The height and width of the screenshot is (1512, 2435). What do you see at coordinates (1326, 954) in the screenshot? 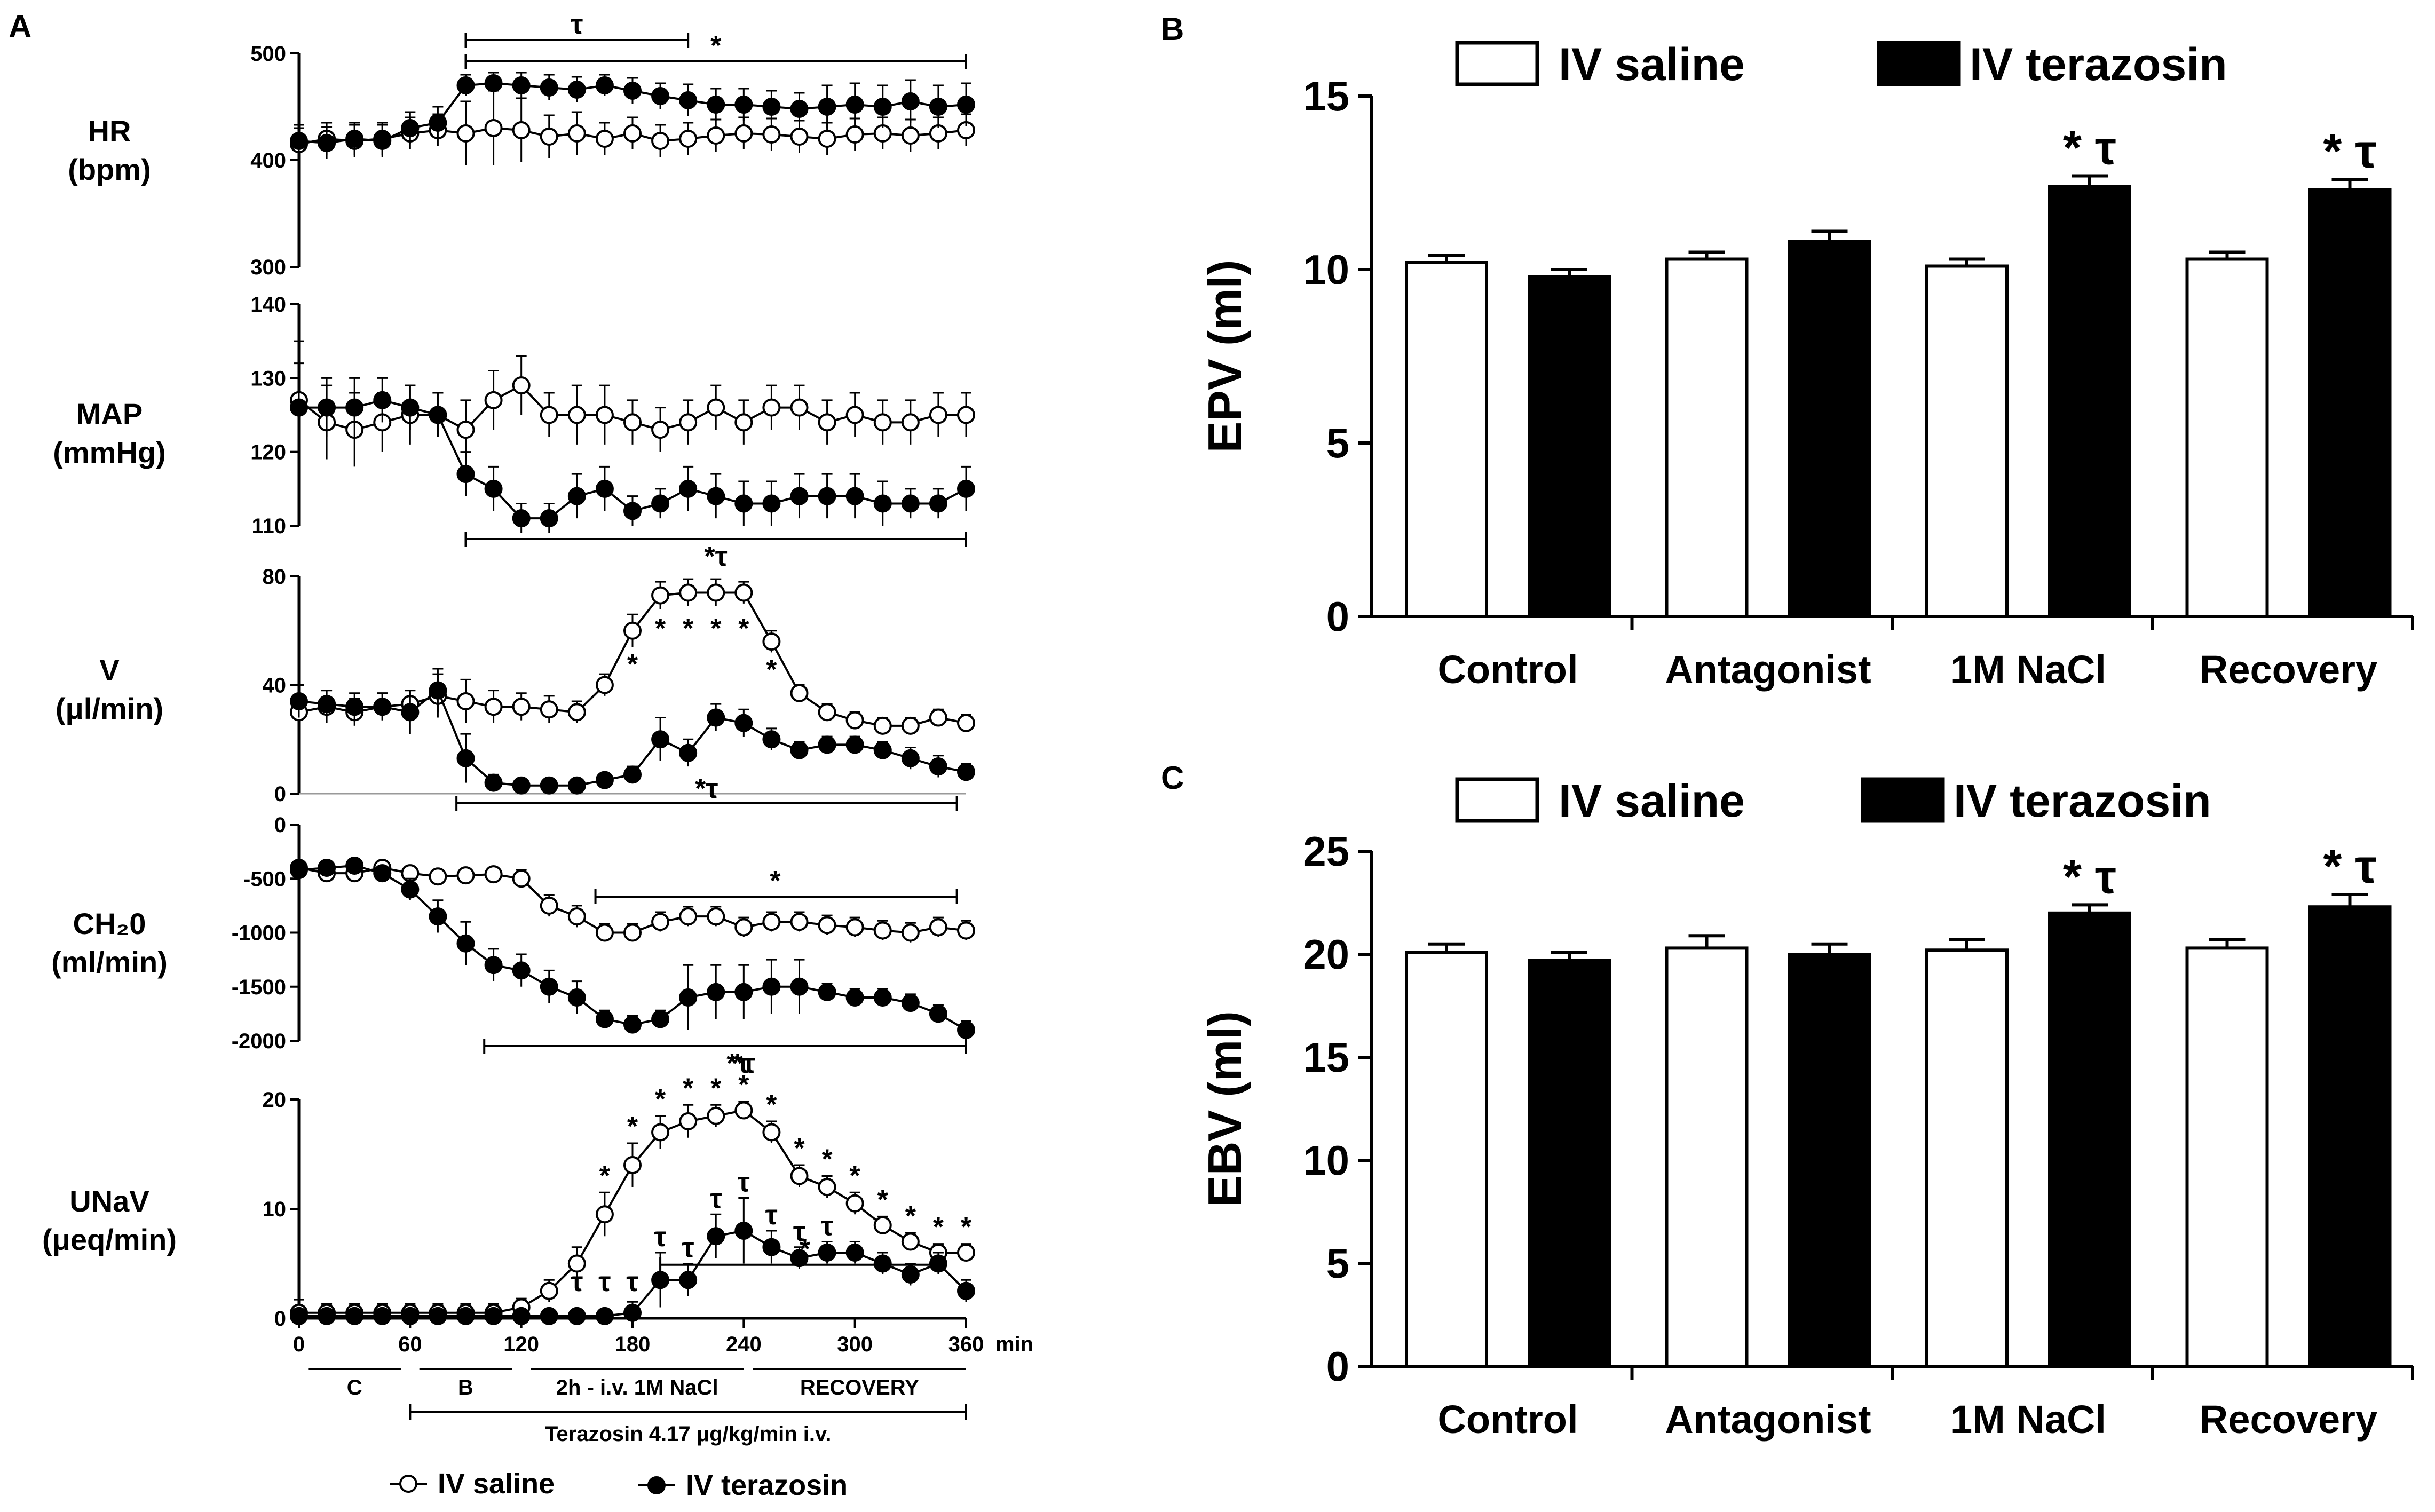
I see `y-tick-label: 20` at bounding box center [1326, 954].